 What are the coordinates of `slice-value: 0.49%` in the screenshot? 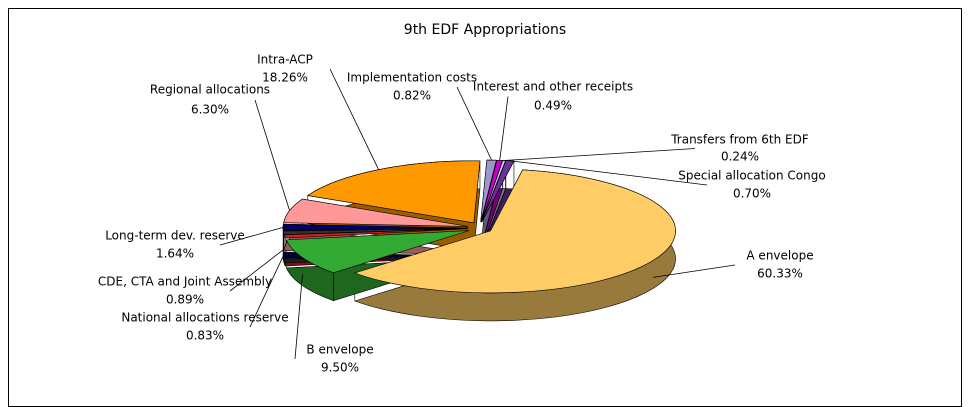 It's located at (553, 106).